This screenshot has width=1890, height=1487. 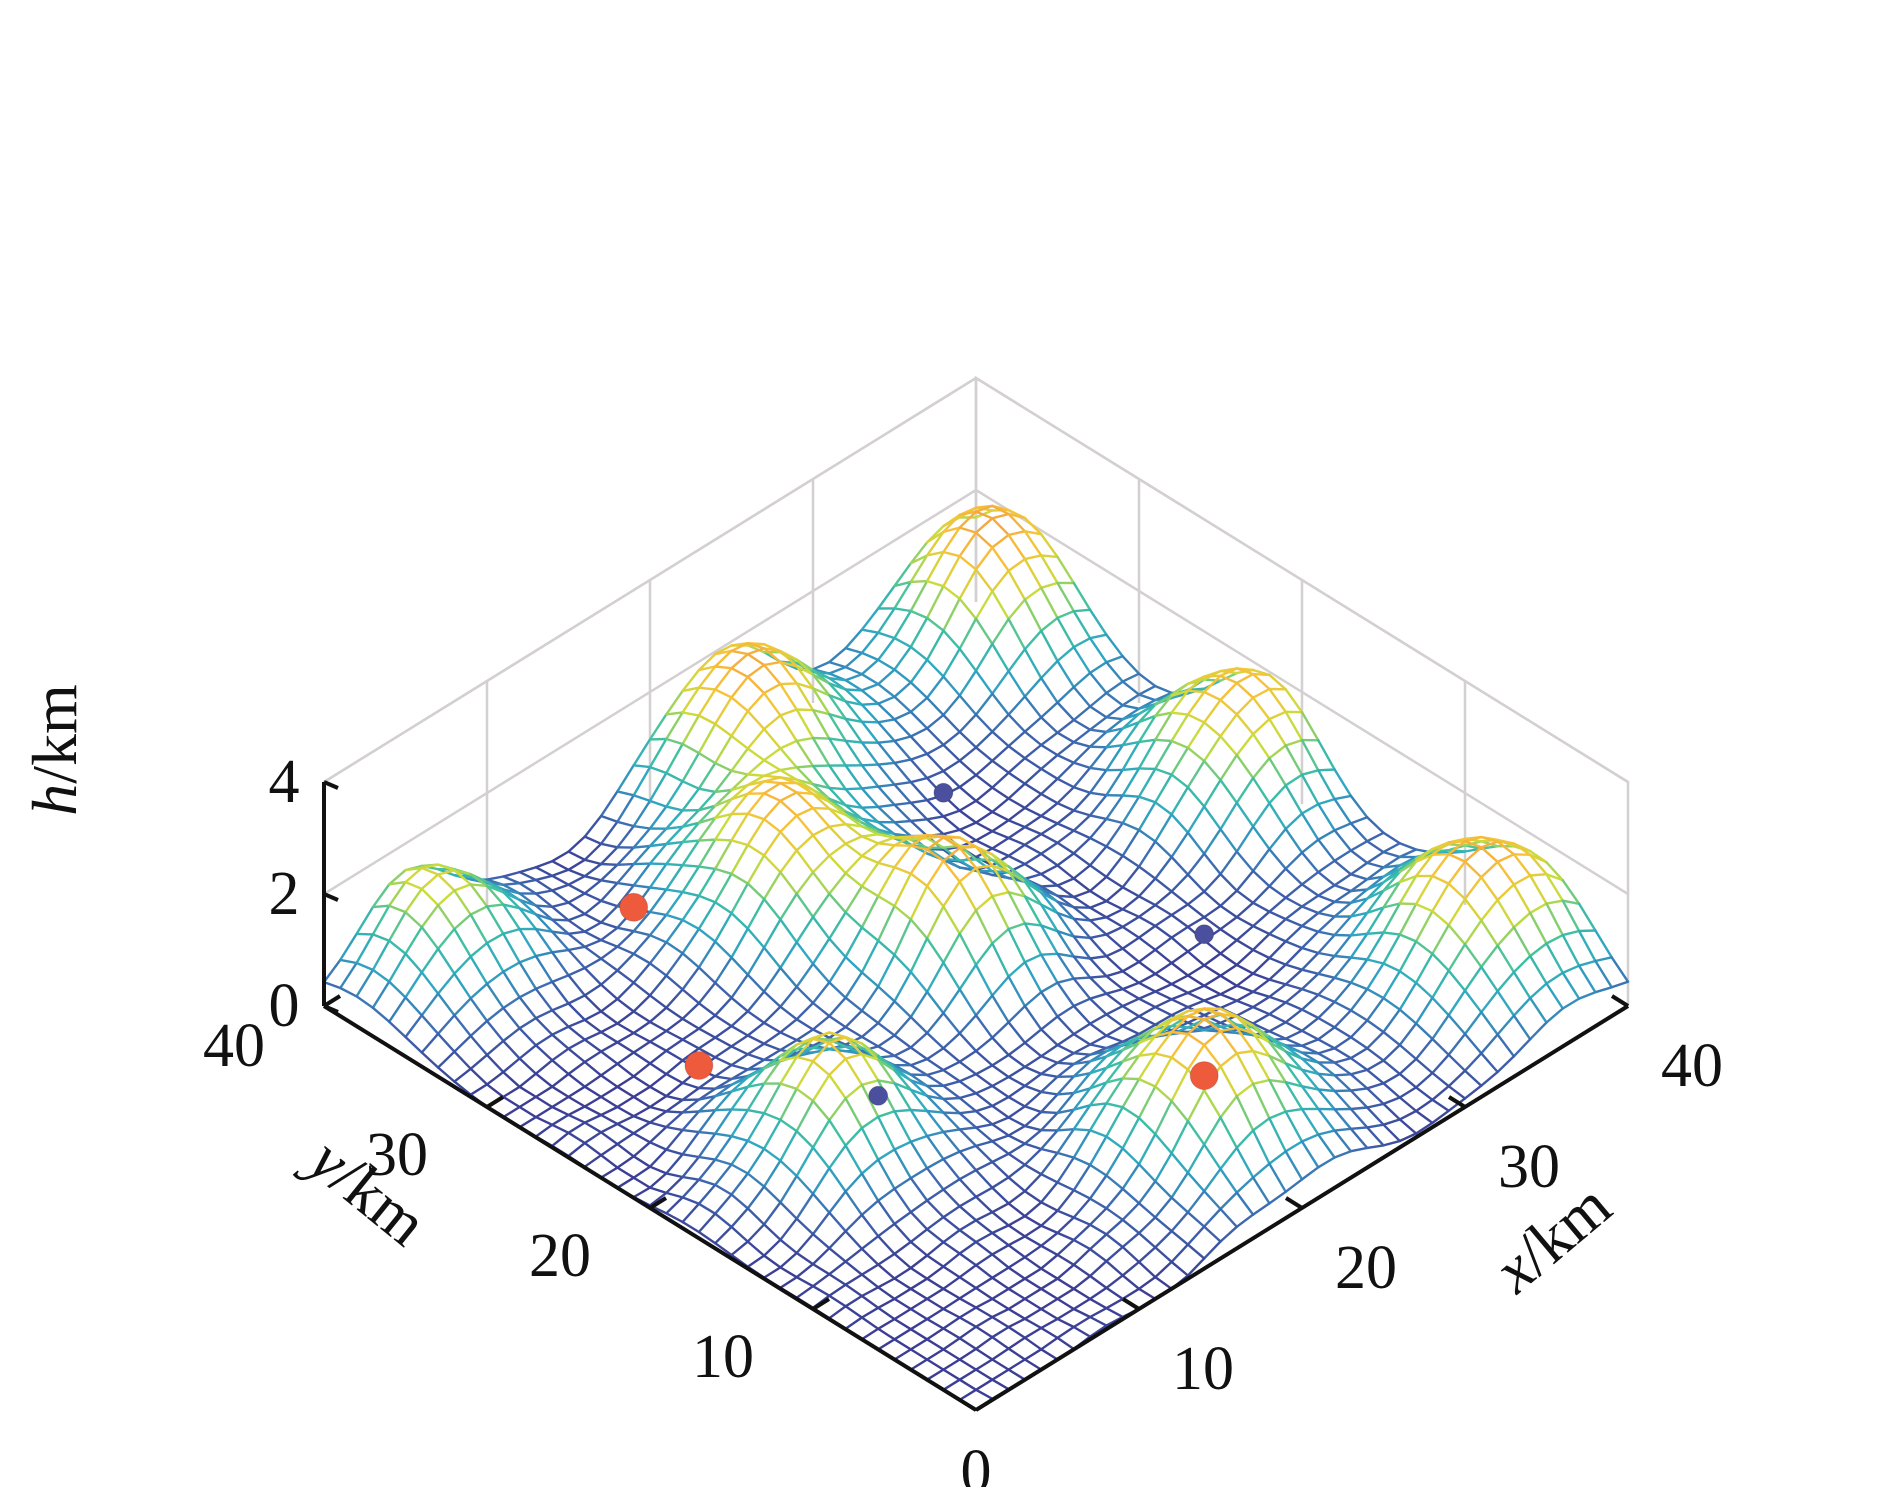 I want to click on y-tick-mark, so click(x=332, y=1001).